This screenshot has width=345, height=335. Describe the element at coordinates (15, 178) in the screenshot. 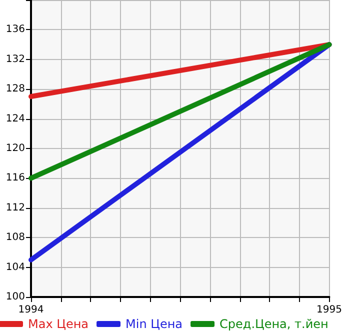

I see `y-tick-label: 116` at that location.